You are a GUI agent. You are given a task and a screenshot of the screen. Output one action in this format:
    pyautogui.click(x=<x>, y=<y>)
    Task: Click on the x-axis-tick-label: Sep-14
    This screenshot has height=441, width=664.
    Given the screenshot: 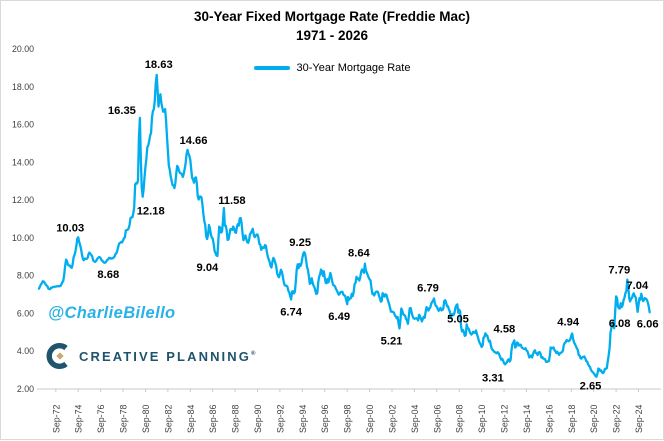 What is the action you would take?
    pyautogui.click(x=527, y=419)
    